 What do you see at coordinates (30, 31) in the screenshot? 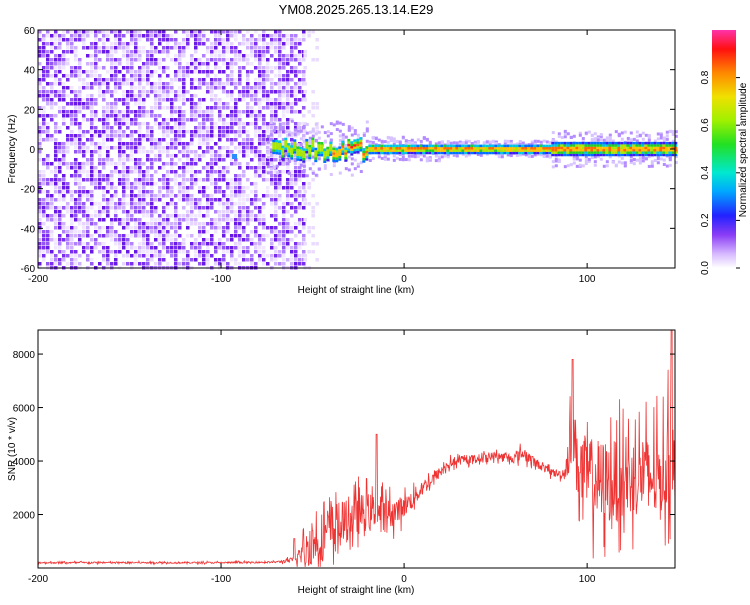
I see `spectrogram-y-tick-label: 60` at bounding box center [30, 31].